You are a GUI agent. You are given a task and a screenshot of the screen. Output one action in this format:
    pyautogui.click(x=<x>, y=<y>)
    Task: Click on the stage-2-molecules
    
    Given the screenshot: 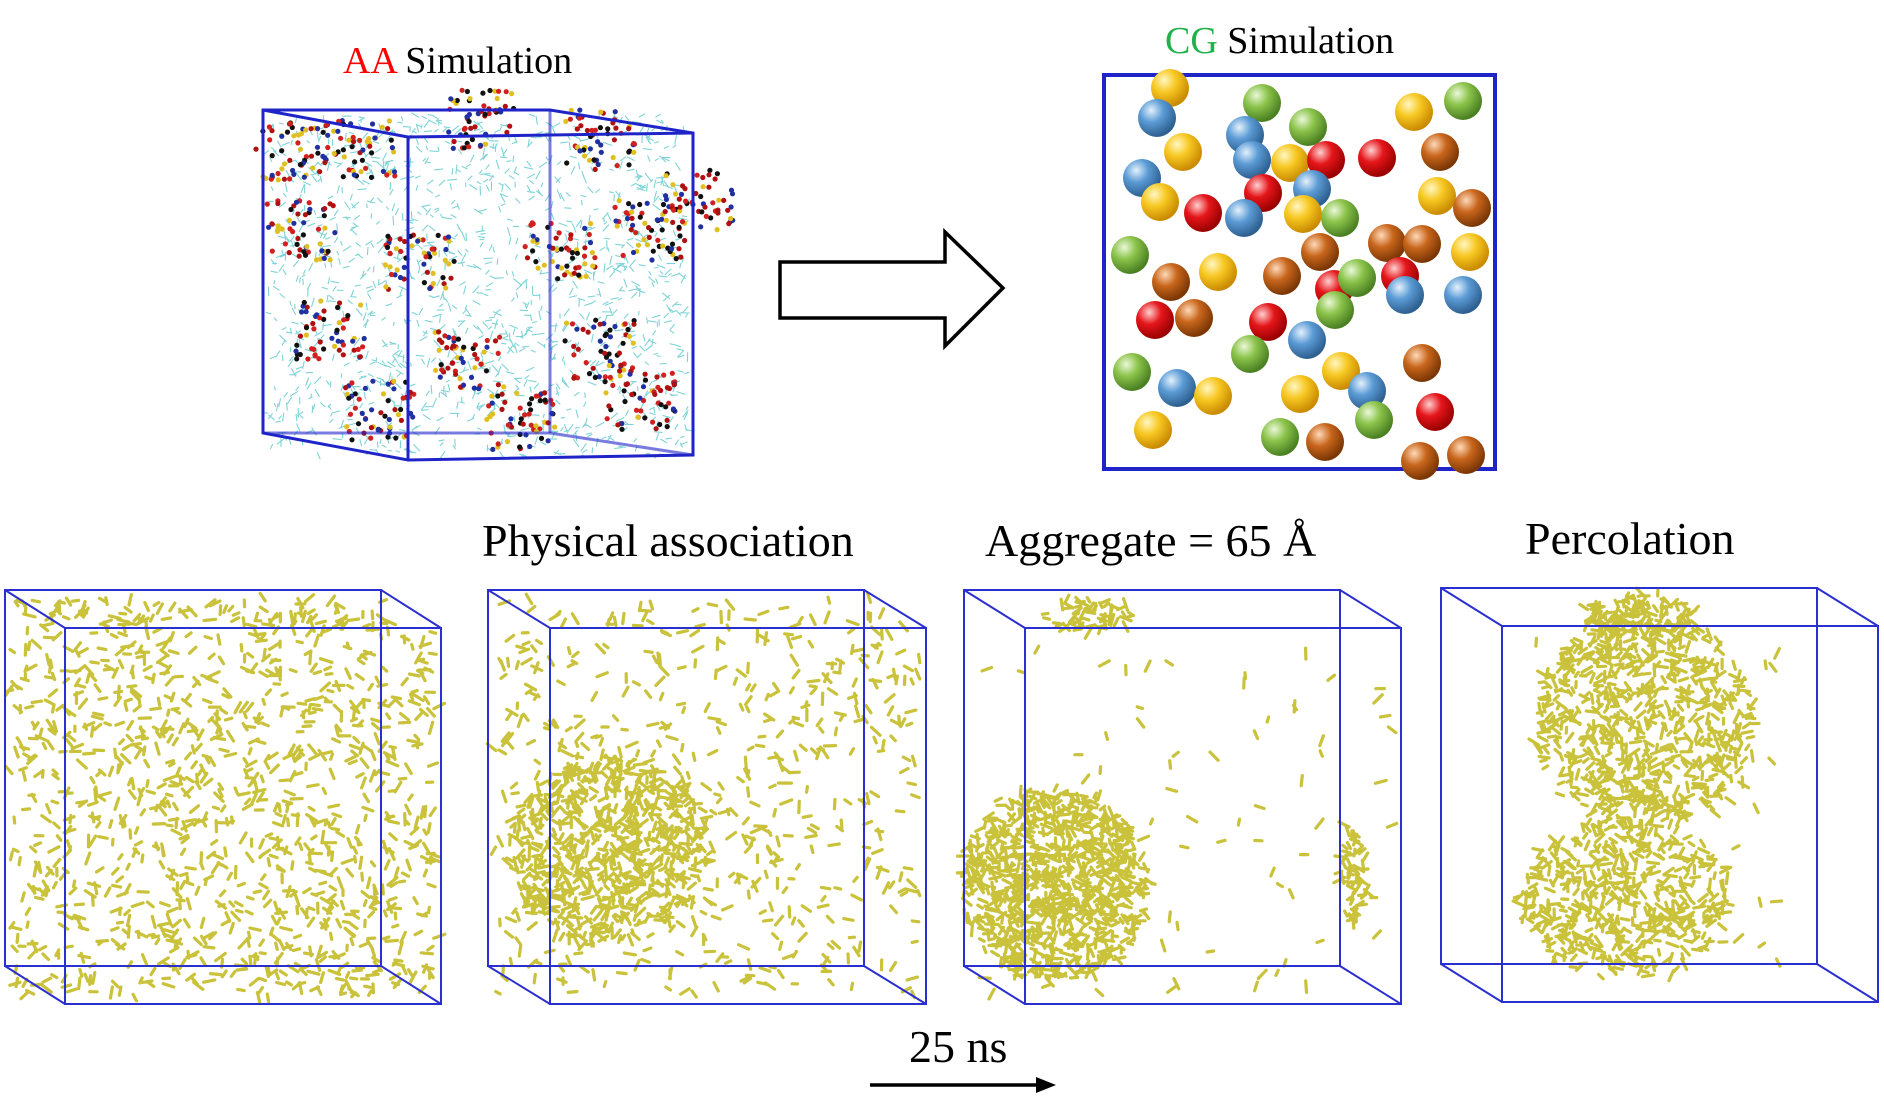 What is the action you would take?
    pyautogui.click(x=703, y=795)
    